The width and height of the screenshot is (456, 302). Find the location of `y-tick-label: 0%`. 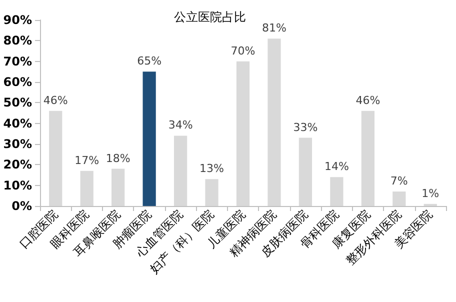

y-tick-label: 0% is located at coordinates (22, 206).